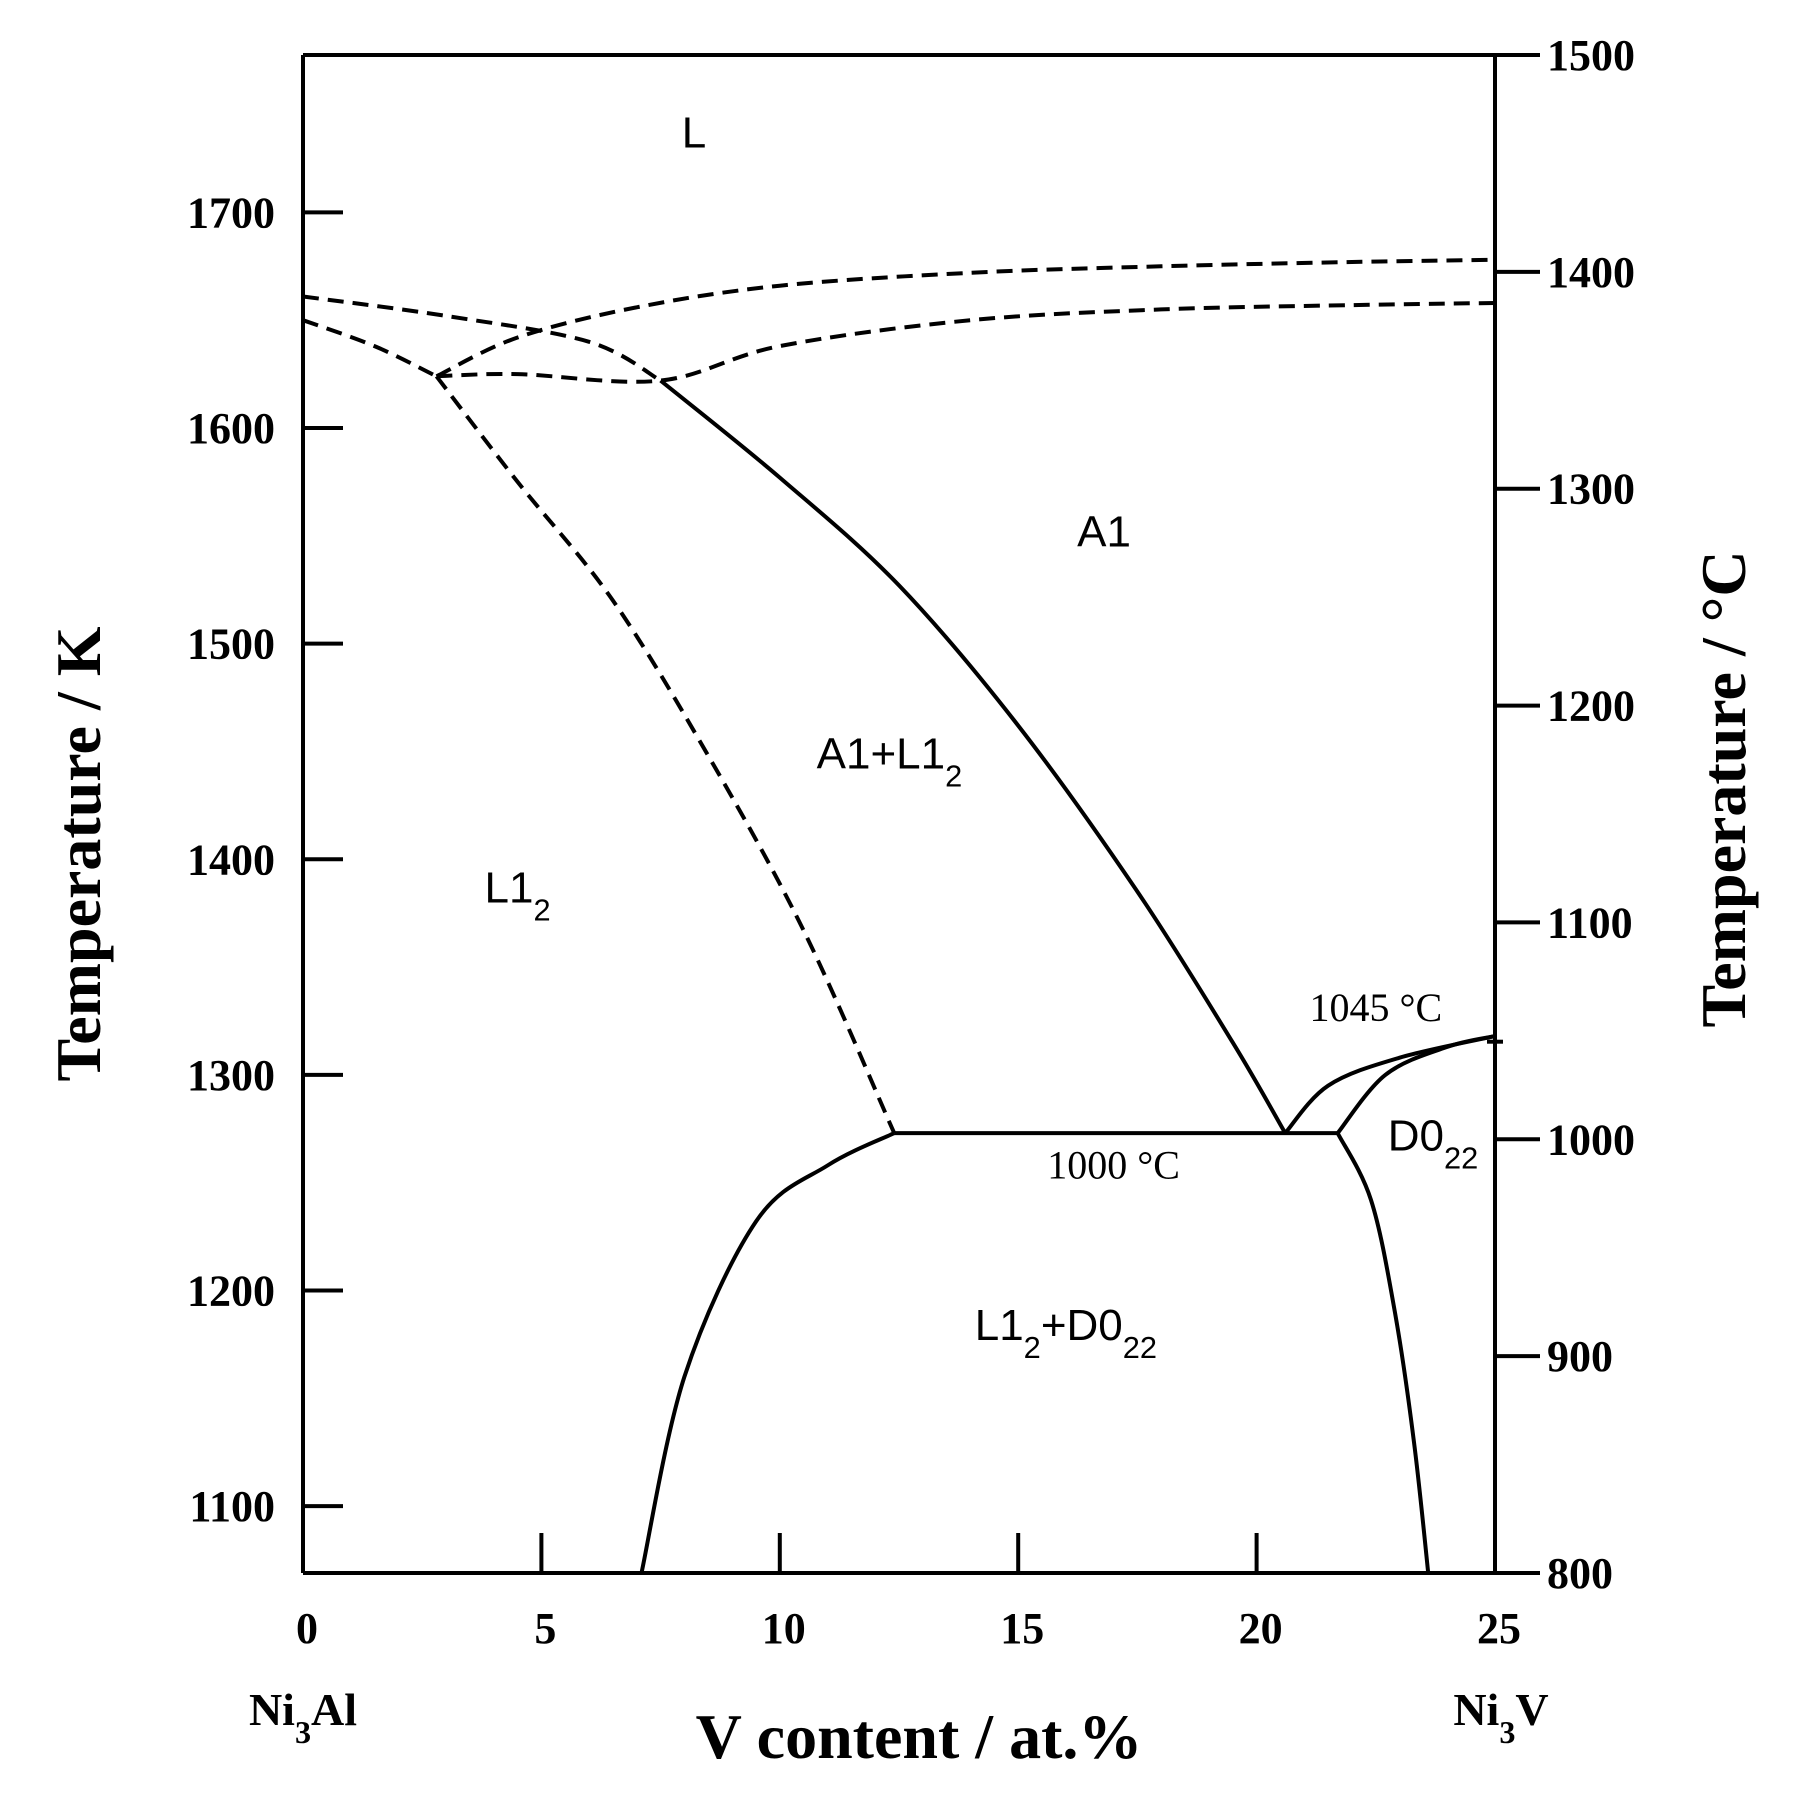 Image resolution: width=1797 pixels, height=1811 pixels. What do you see at coordinates (1066, 1333) in the screenshot?
I see `phase-label: L12+D022` at bounding box center [1066, 1333].